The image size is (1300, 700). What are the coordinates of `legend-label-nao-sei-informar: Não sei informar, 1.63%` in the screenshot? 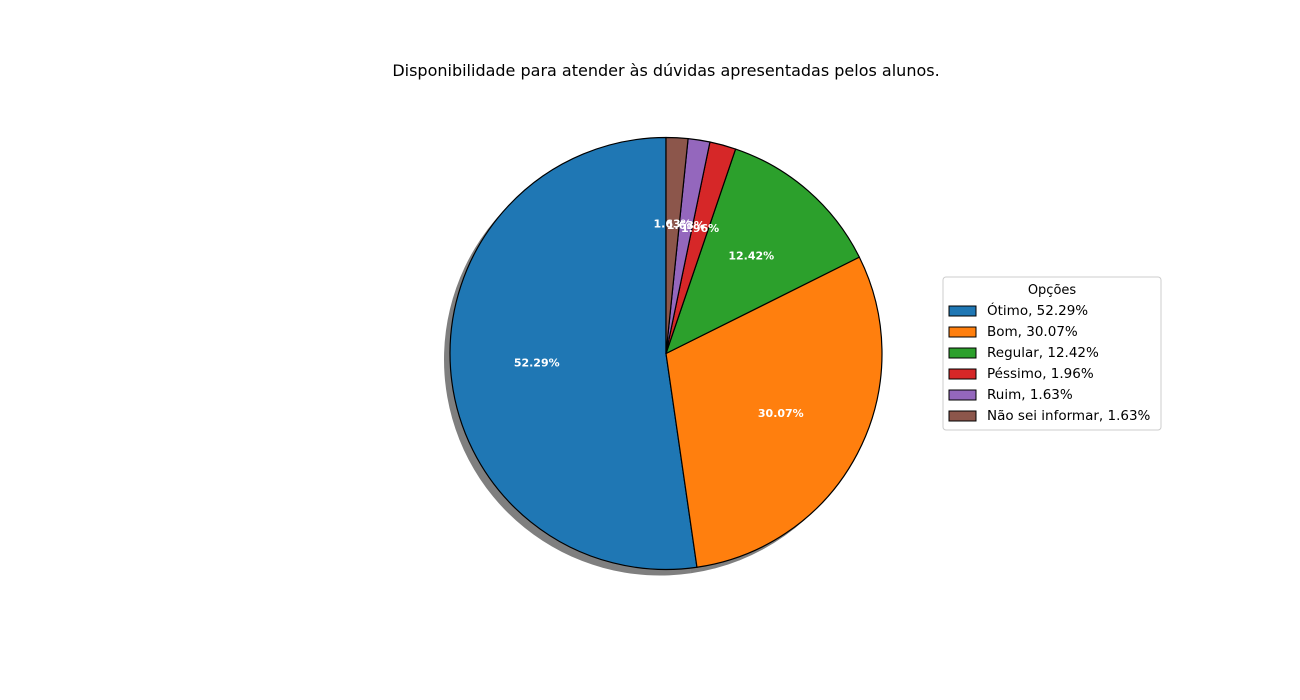 It's located at (1069, 416).